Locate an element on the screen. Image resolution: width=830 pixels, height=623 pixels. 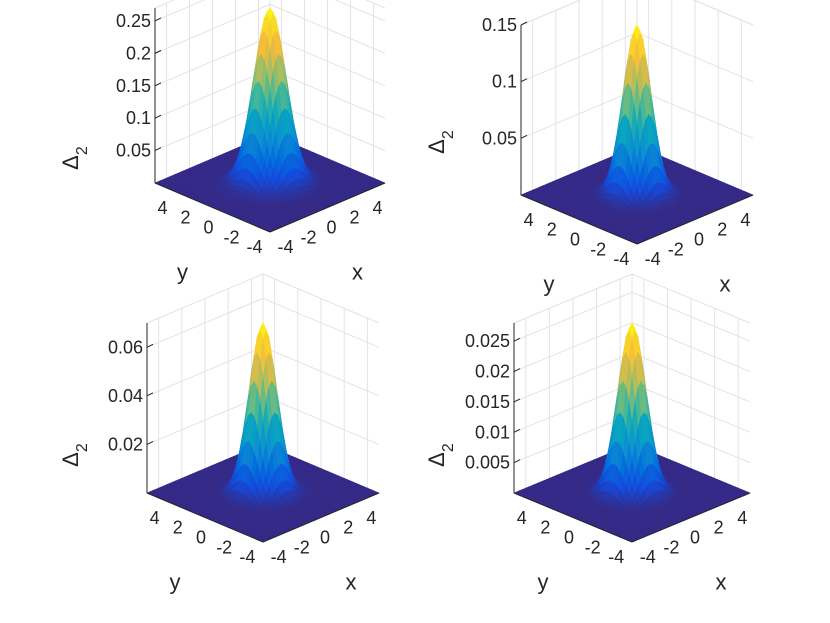
z-tick-label: 0.06 is located at coordinates (125, 347).